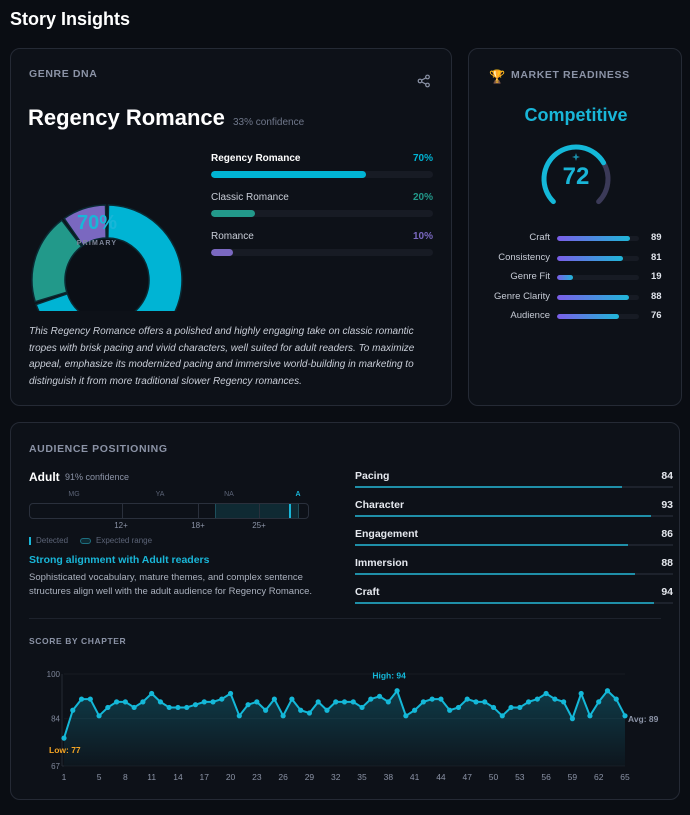 The height and width of the screenshot is (815, 690). I want to click on metric-value: 88, so click(656, 296).